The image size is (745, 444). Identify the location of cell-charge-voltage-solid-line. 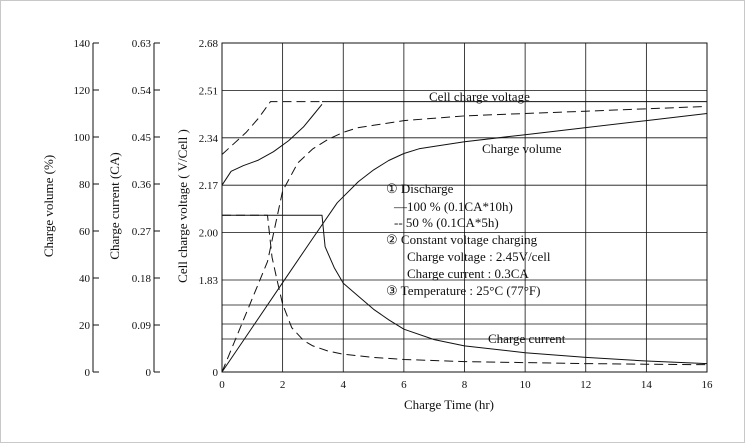
(272, 144).